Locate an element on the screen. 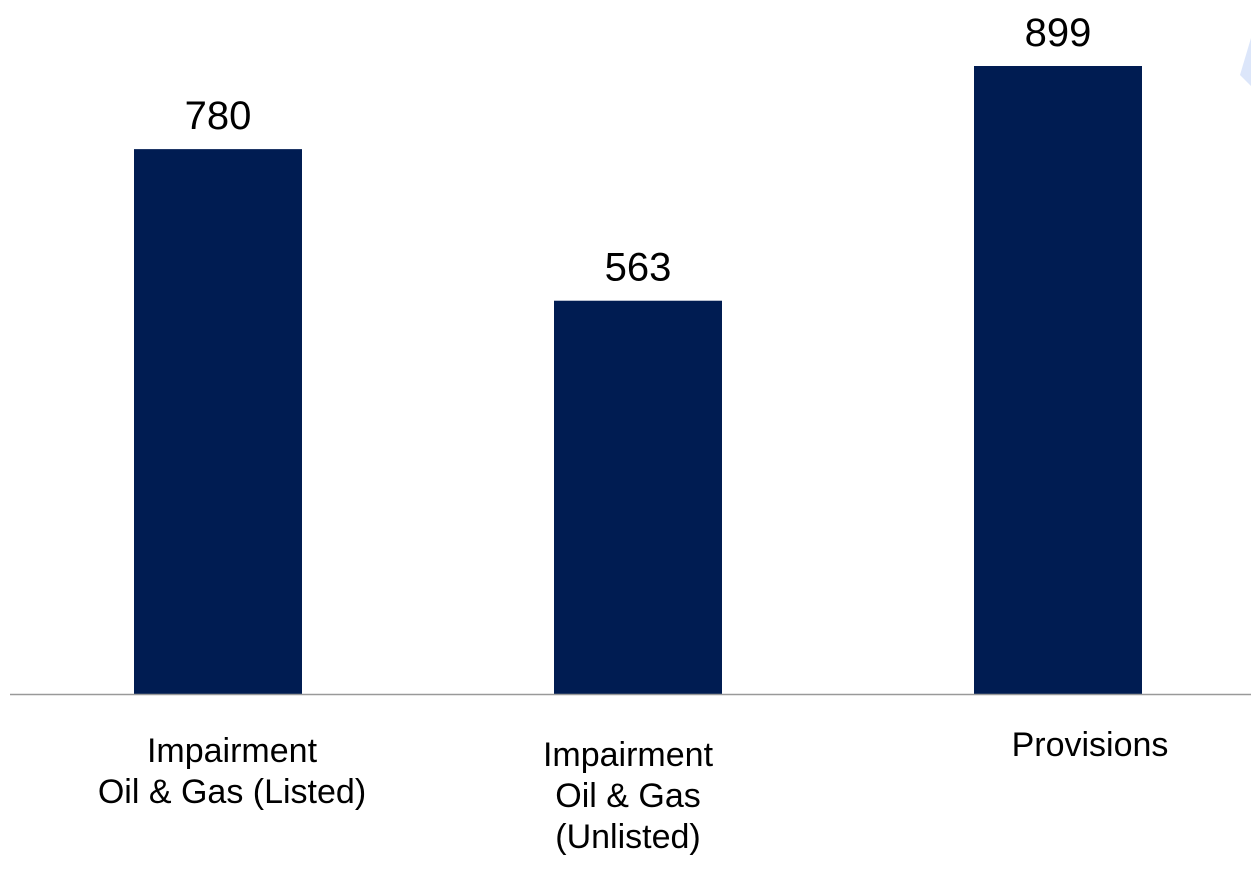  data-label: 563 is located at coordinates (638, 268).